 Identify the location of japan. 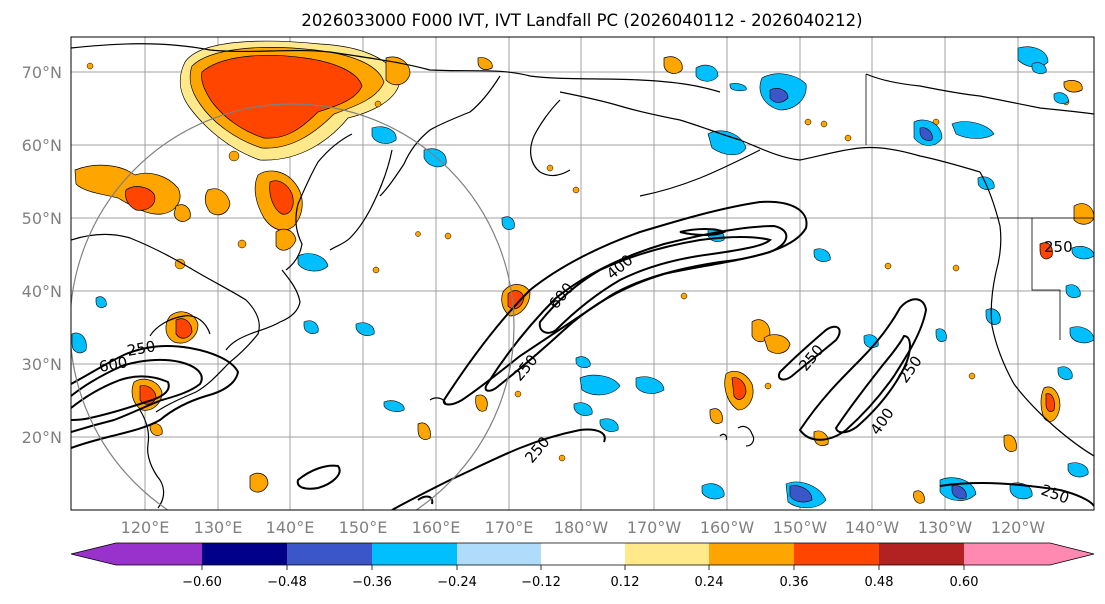
(263, 310).